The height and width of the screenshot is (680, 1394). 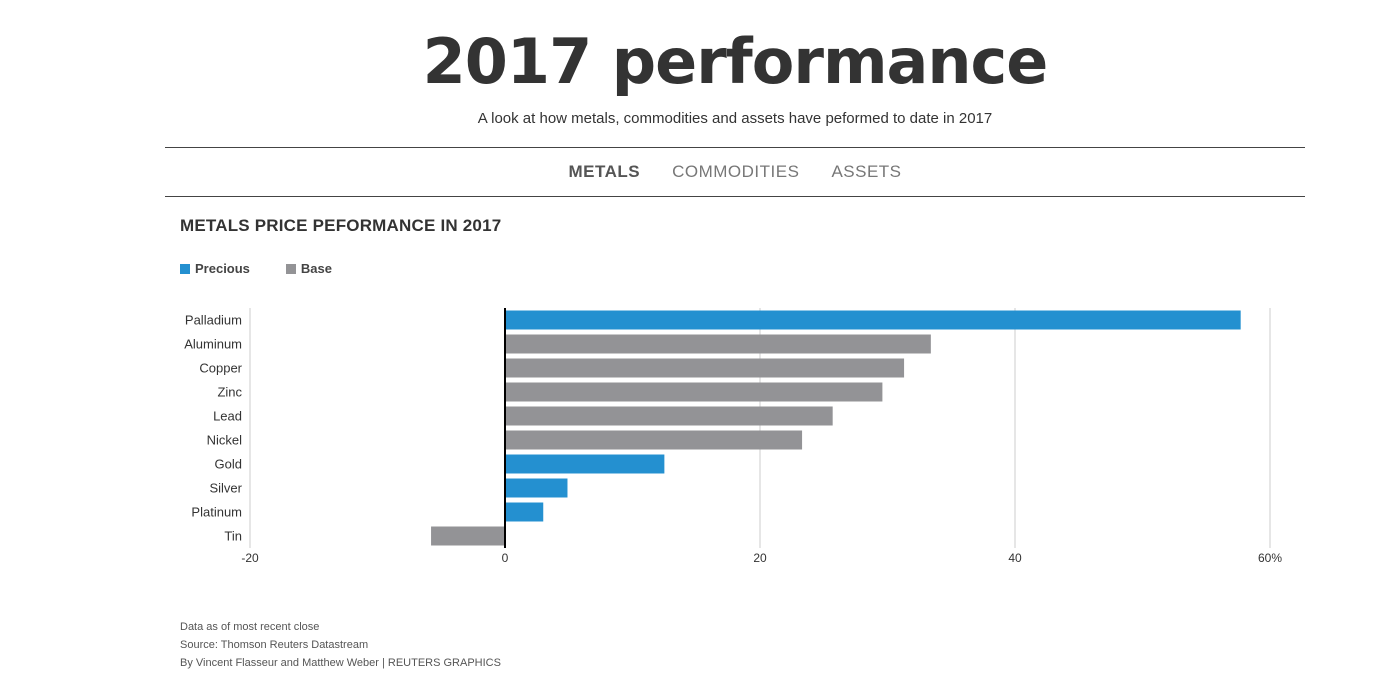 I want to click on tab-assets: ASSETS, so click(x=866, y=171).